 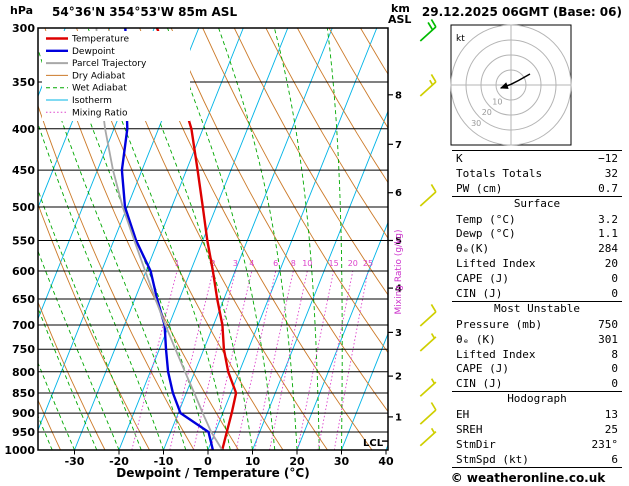 What do you see at coordinates (23, 28) in the screenshot?
I see `pressure-tick-label: 300` at bounding box center [23, 28].